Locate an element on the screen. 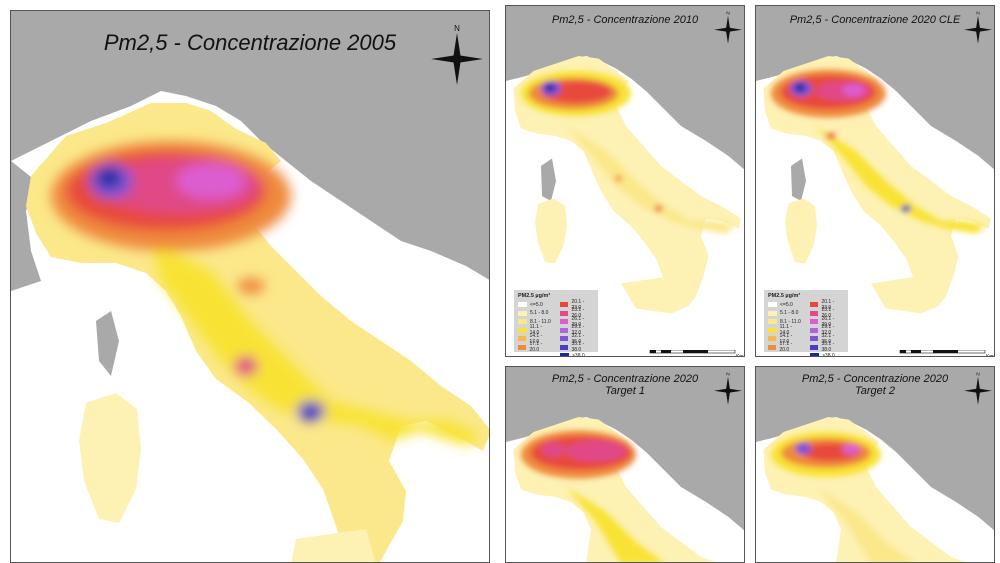 The image size is (1000, 563). legend-label: 26.1 - 29.0 is located at coordinates (828, 321).